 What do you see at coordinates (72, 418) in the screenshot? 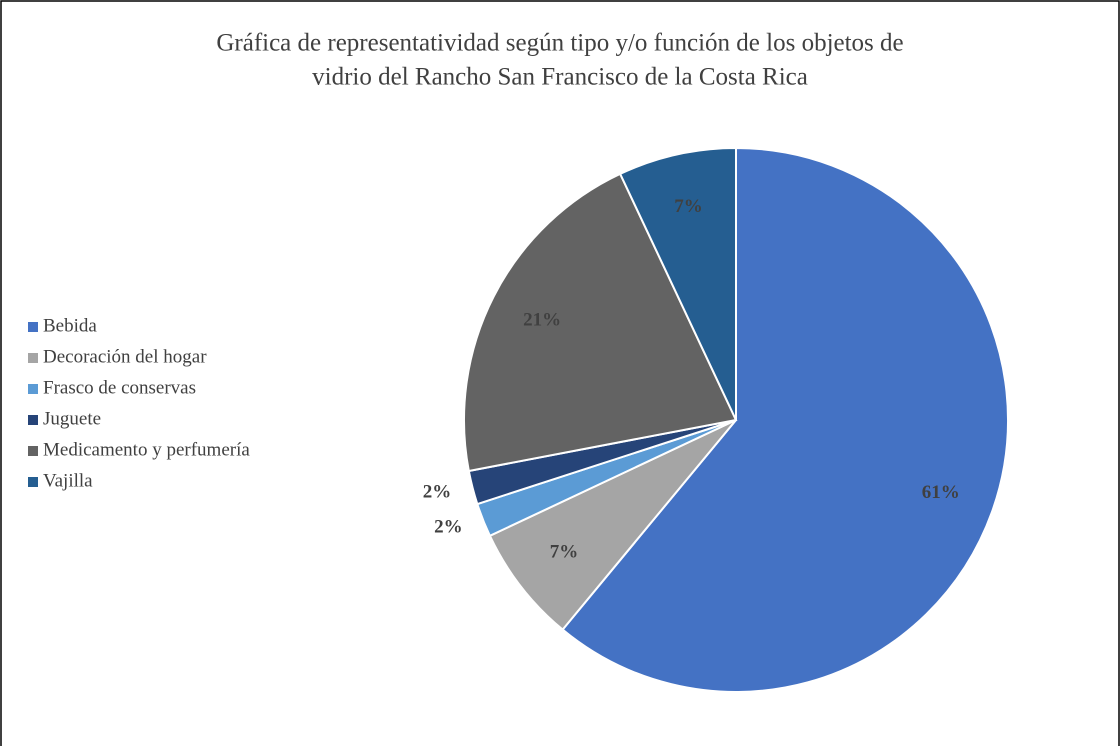
I see `legend-label: Juguete` at bounding box center [72, 418].